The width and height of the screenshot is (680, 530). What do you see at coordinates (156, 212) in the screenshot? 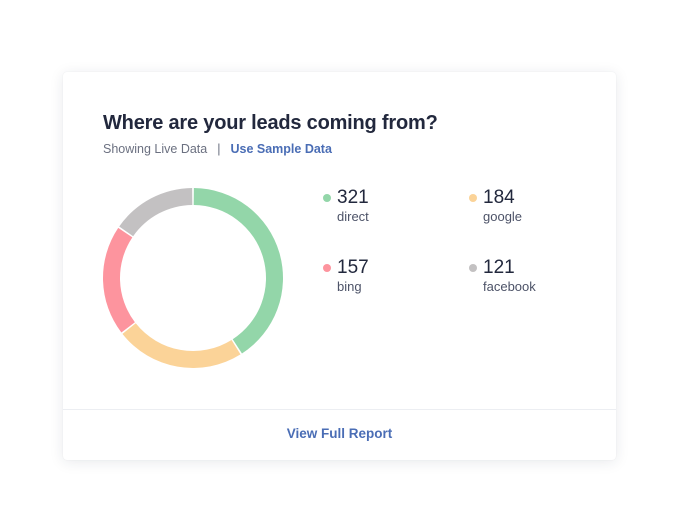
I see `donut-slice-facebook` at bounding box center [156, 212].